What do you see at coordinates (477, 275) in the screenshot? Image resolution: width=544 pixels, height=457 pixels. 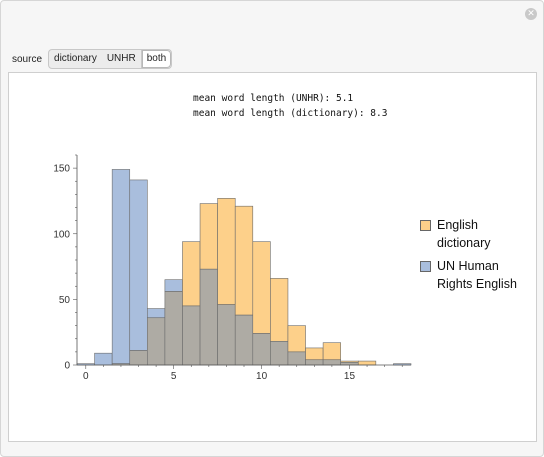 I see `legend-label-unhr: UN Human Rights English` at bounding box center [477, 275].